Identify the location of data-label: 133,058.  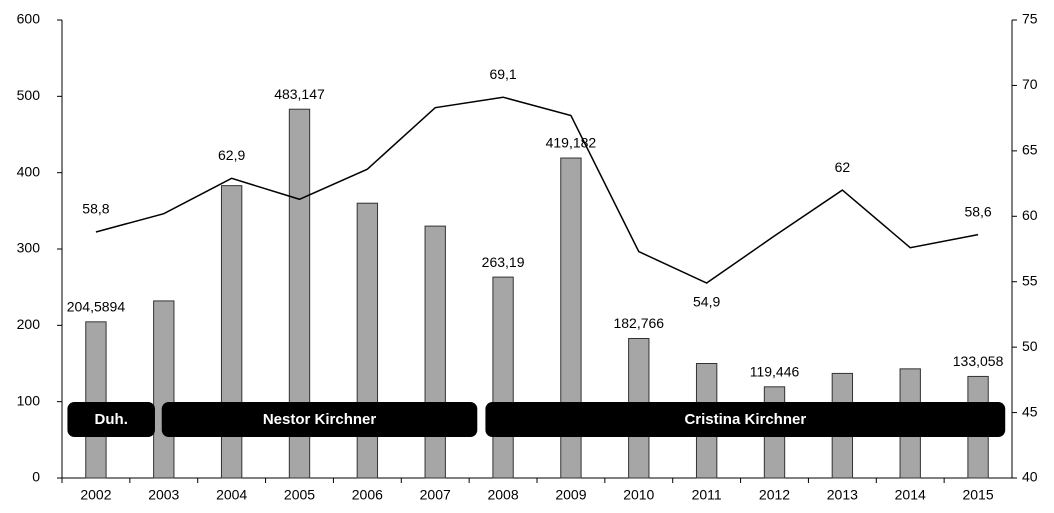
(978, 361).